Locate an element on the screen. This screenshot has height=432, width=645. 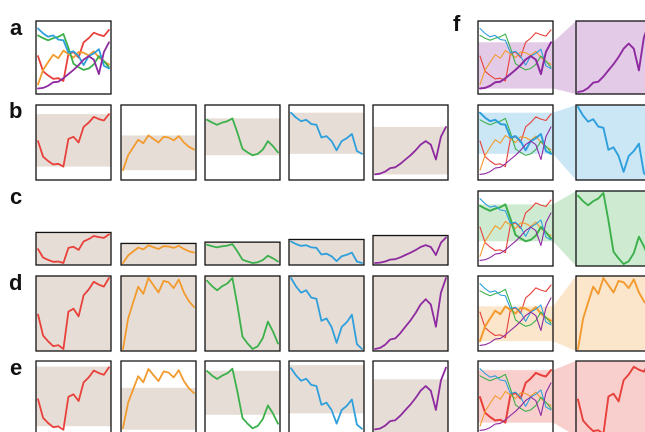
panel-c-range-box-green is located at coordinates (242, 253).